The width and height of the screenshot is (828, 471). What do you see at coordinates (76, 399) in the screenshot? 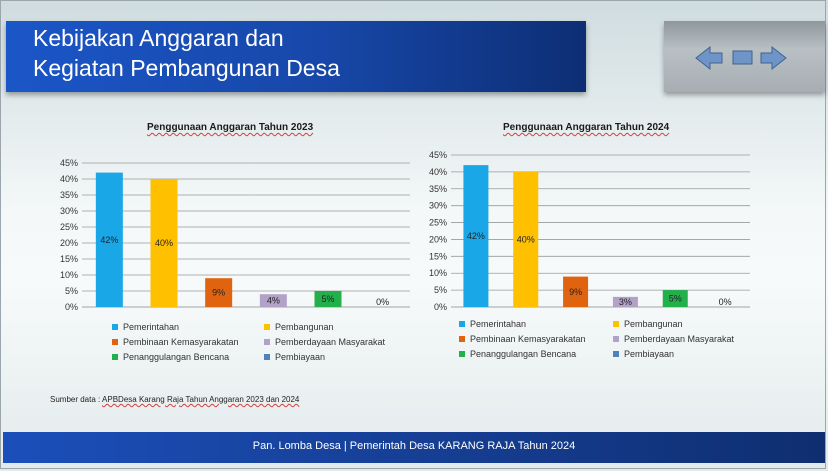
I see `source-prefix: Sumber data :` at bounding box center [76, 399].